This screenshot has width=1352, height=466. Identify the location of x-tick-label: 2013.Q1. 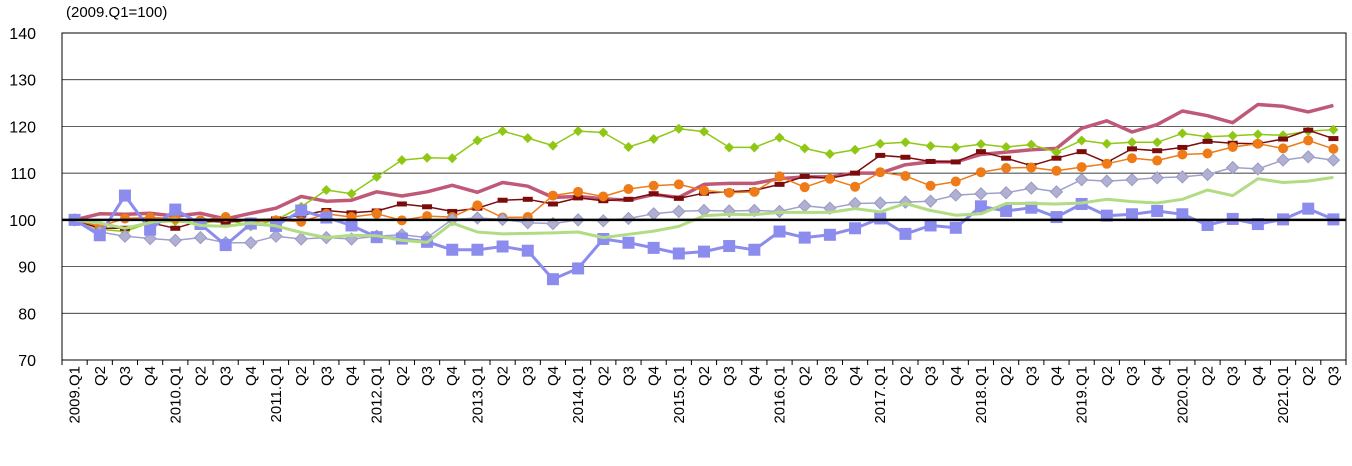
(477, 395).